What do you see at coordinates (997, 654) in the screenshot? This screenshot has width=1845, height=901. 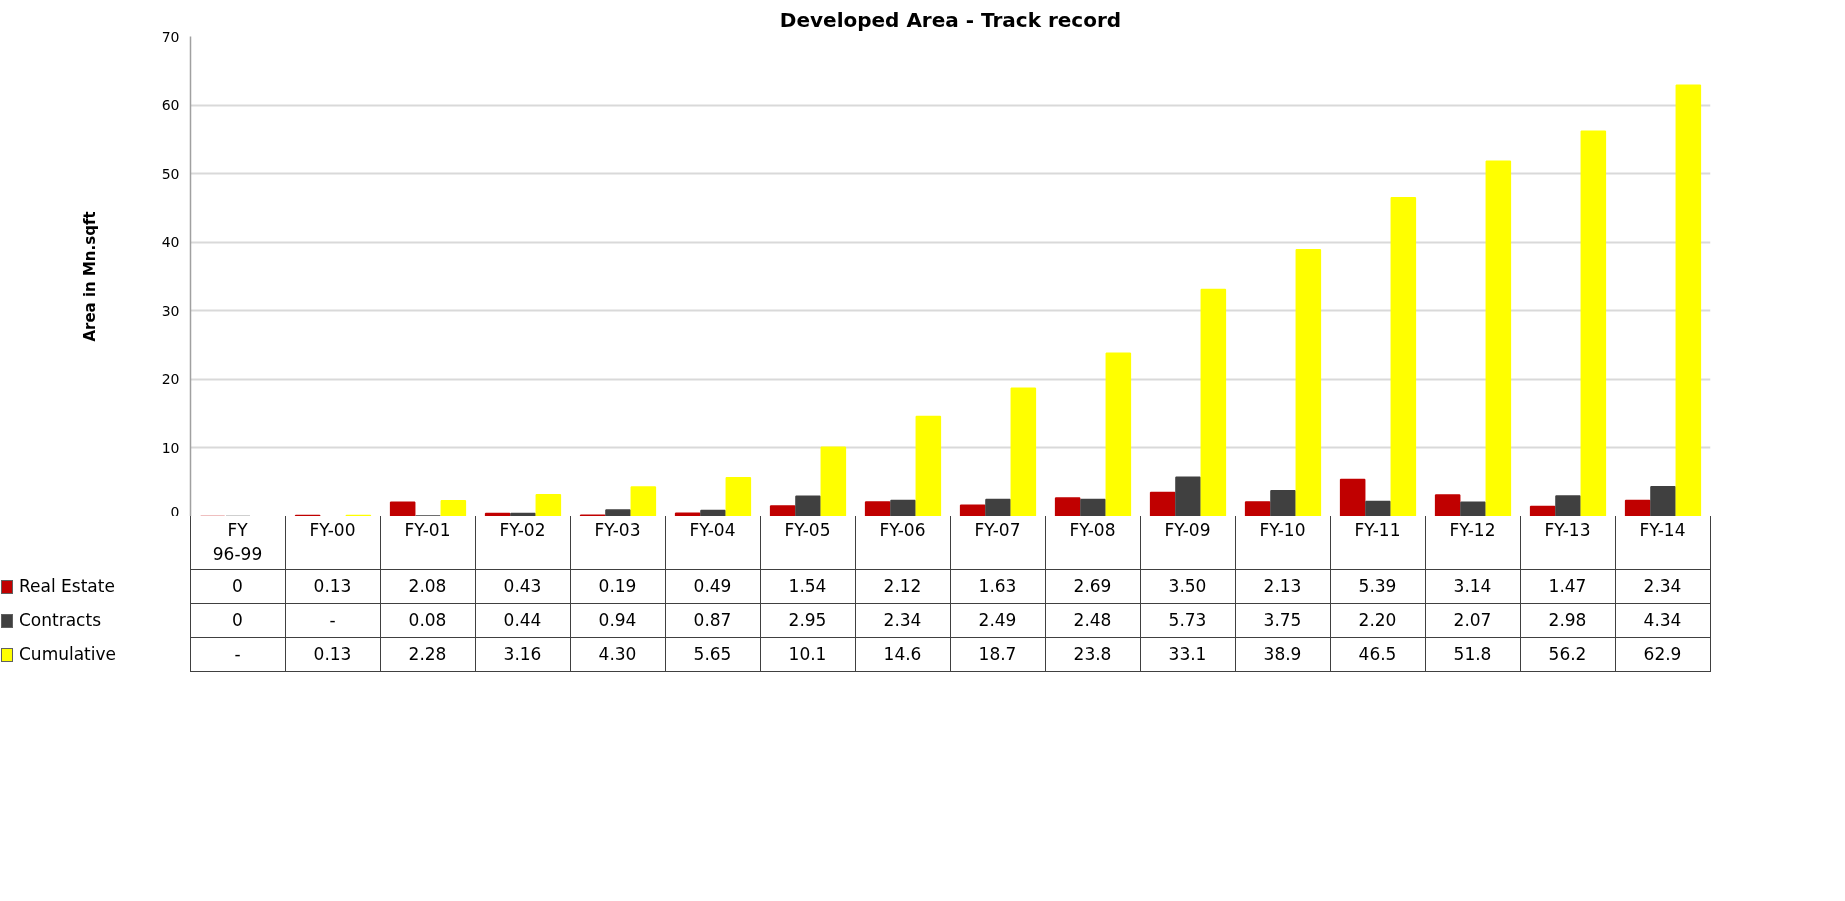 I see `data-label: 18.7` at bounding box center [997, 654].